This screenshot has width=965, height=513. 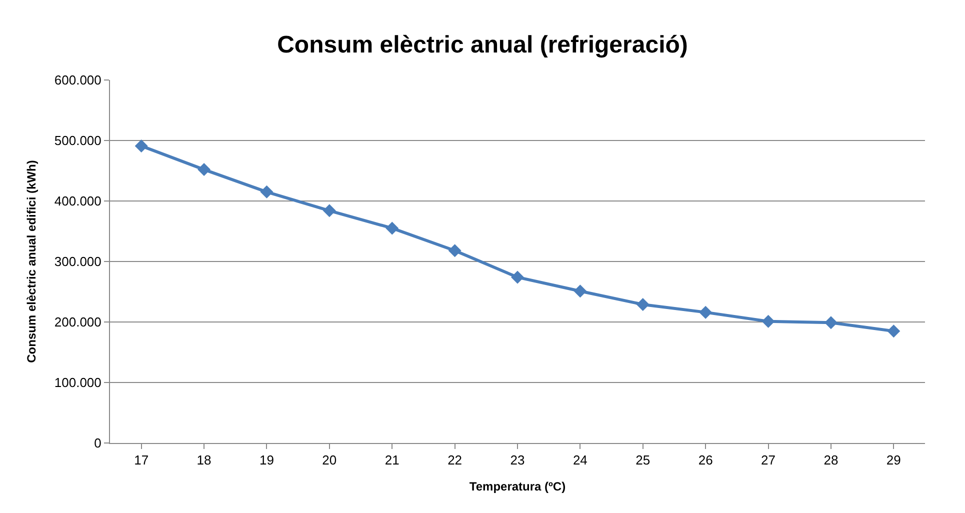 What do you see at coordinates (643, 460) in the screenshot?
I see `x-tick-label: 25` at bounding box center [643, 460].